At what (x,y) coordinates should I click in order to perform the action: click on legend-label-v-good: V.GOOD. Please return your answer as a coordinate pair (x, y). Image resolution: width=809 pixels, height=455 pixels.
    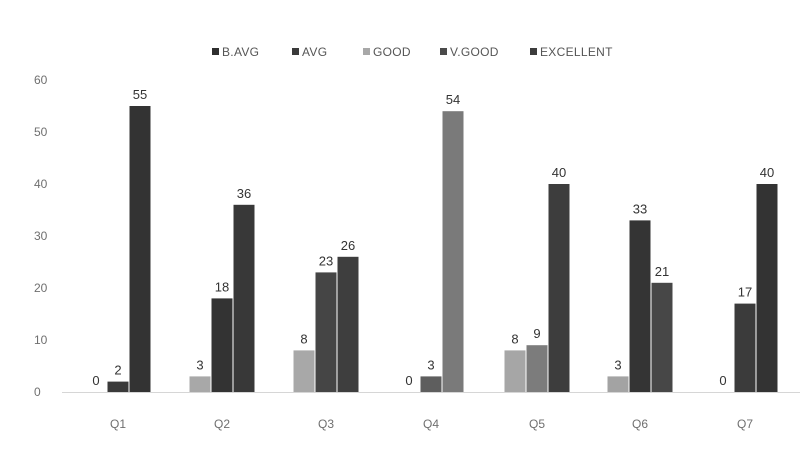
    Looking at the image, I should click on (474, 52).